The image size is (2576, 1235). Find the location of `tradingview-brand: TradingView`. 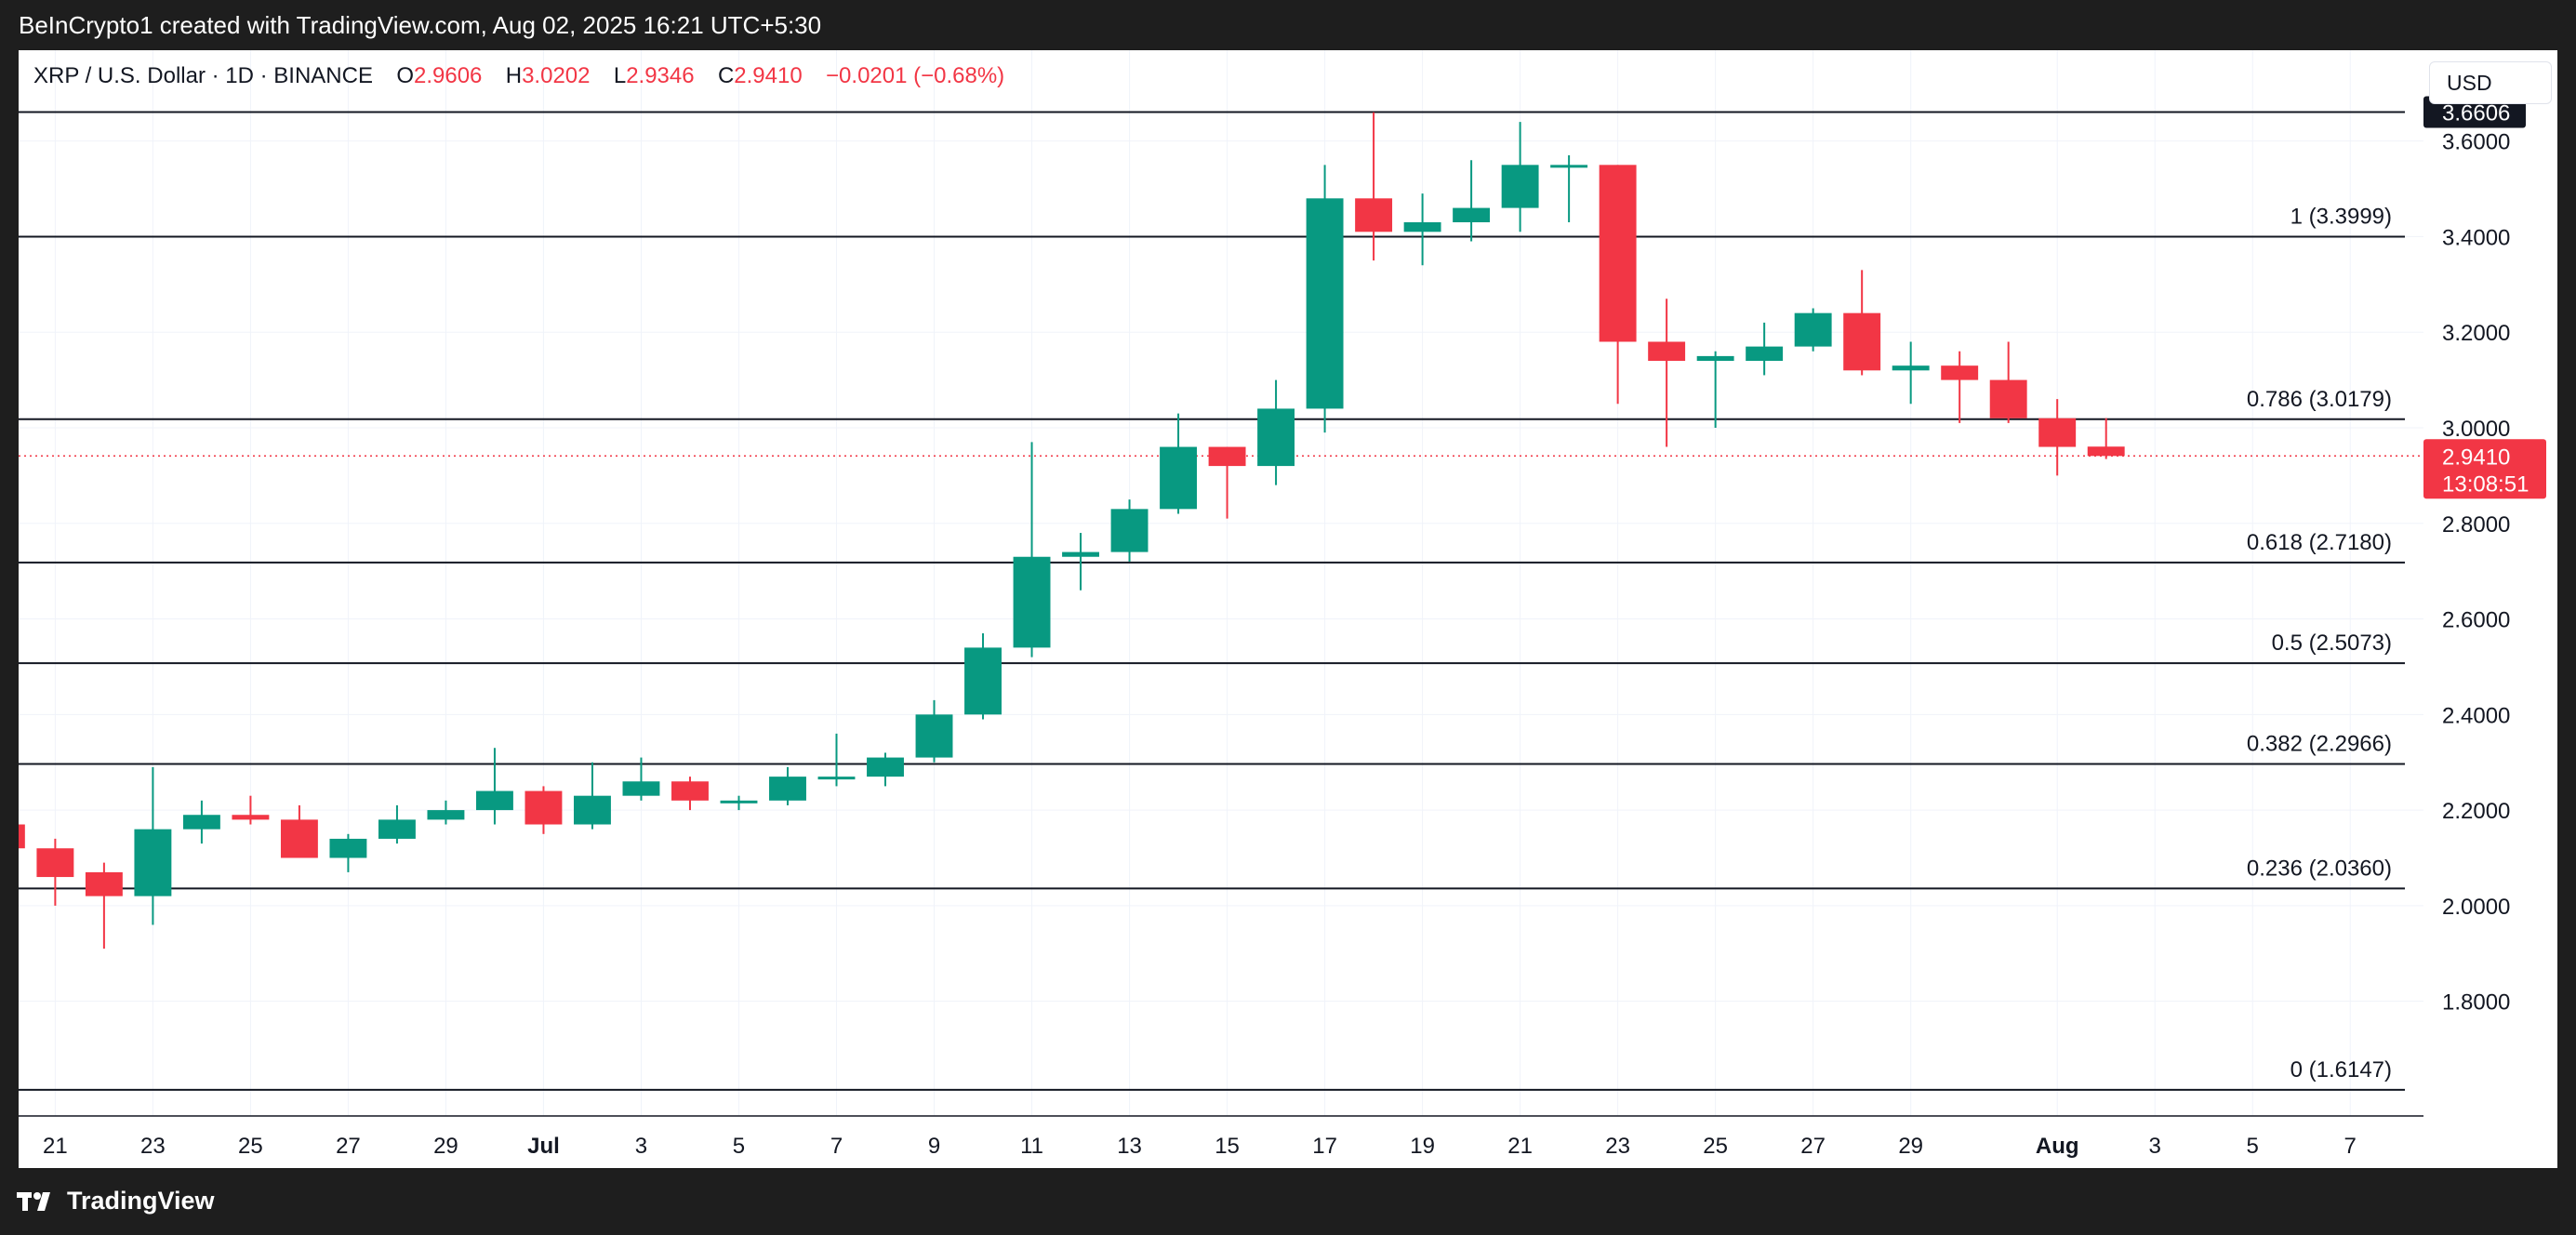

tradingview-brand: TradingView is located at coordinates (116, 1201).